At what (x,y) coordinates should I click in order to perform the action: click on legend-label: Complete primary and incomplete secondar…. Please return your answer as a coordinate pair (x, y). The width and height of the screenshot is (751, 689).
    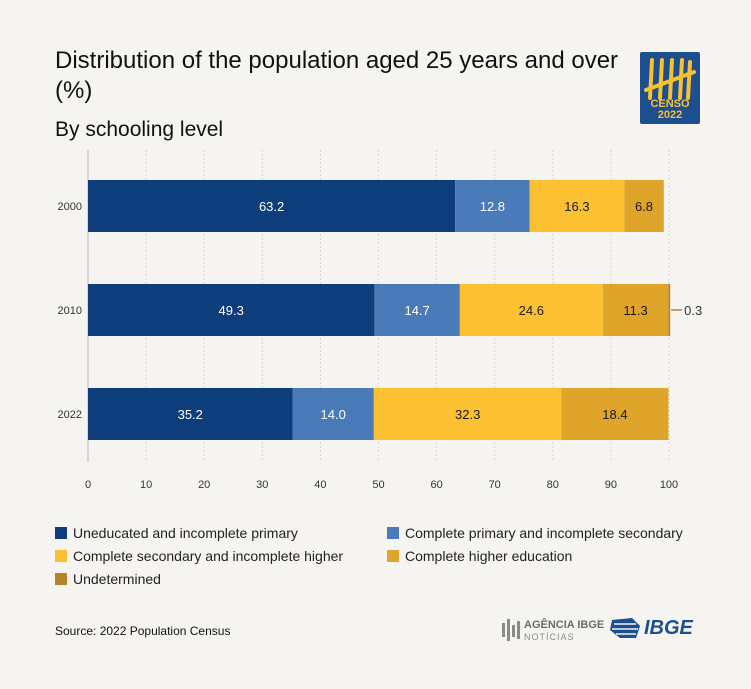
    Looking at the image, I should click on (544, 533).